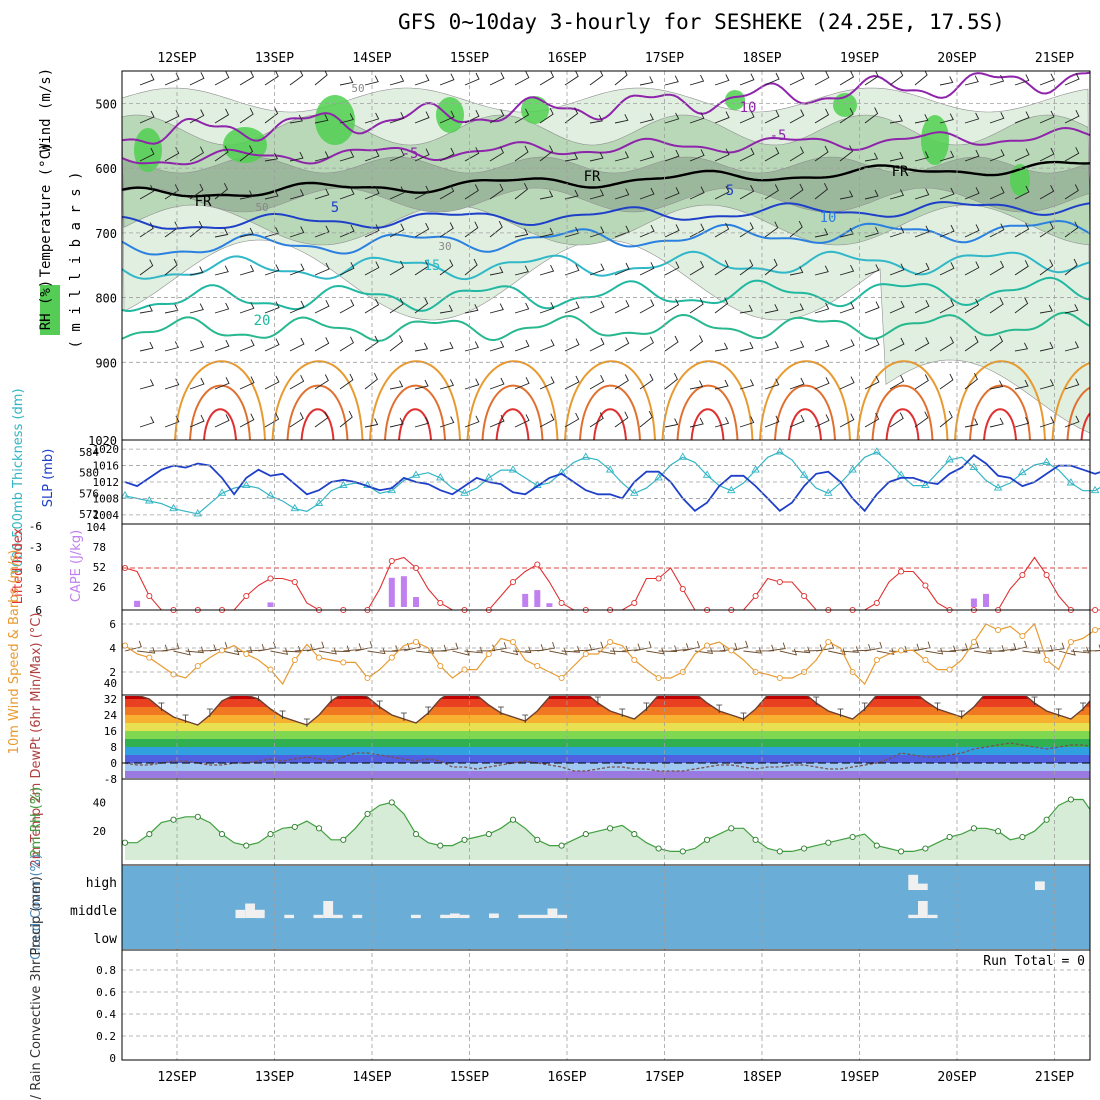  I want to click on lifted-index-tick-label: 6, so click(38, 610).